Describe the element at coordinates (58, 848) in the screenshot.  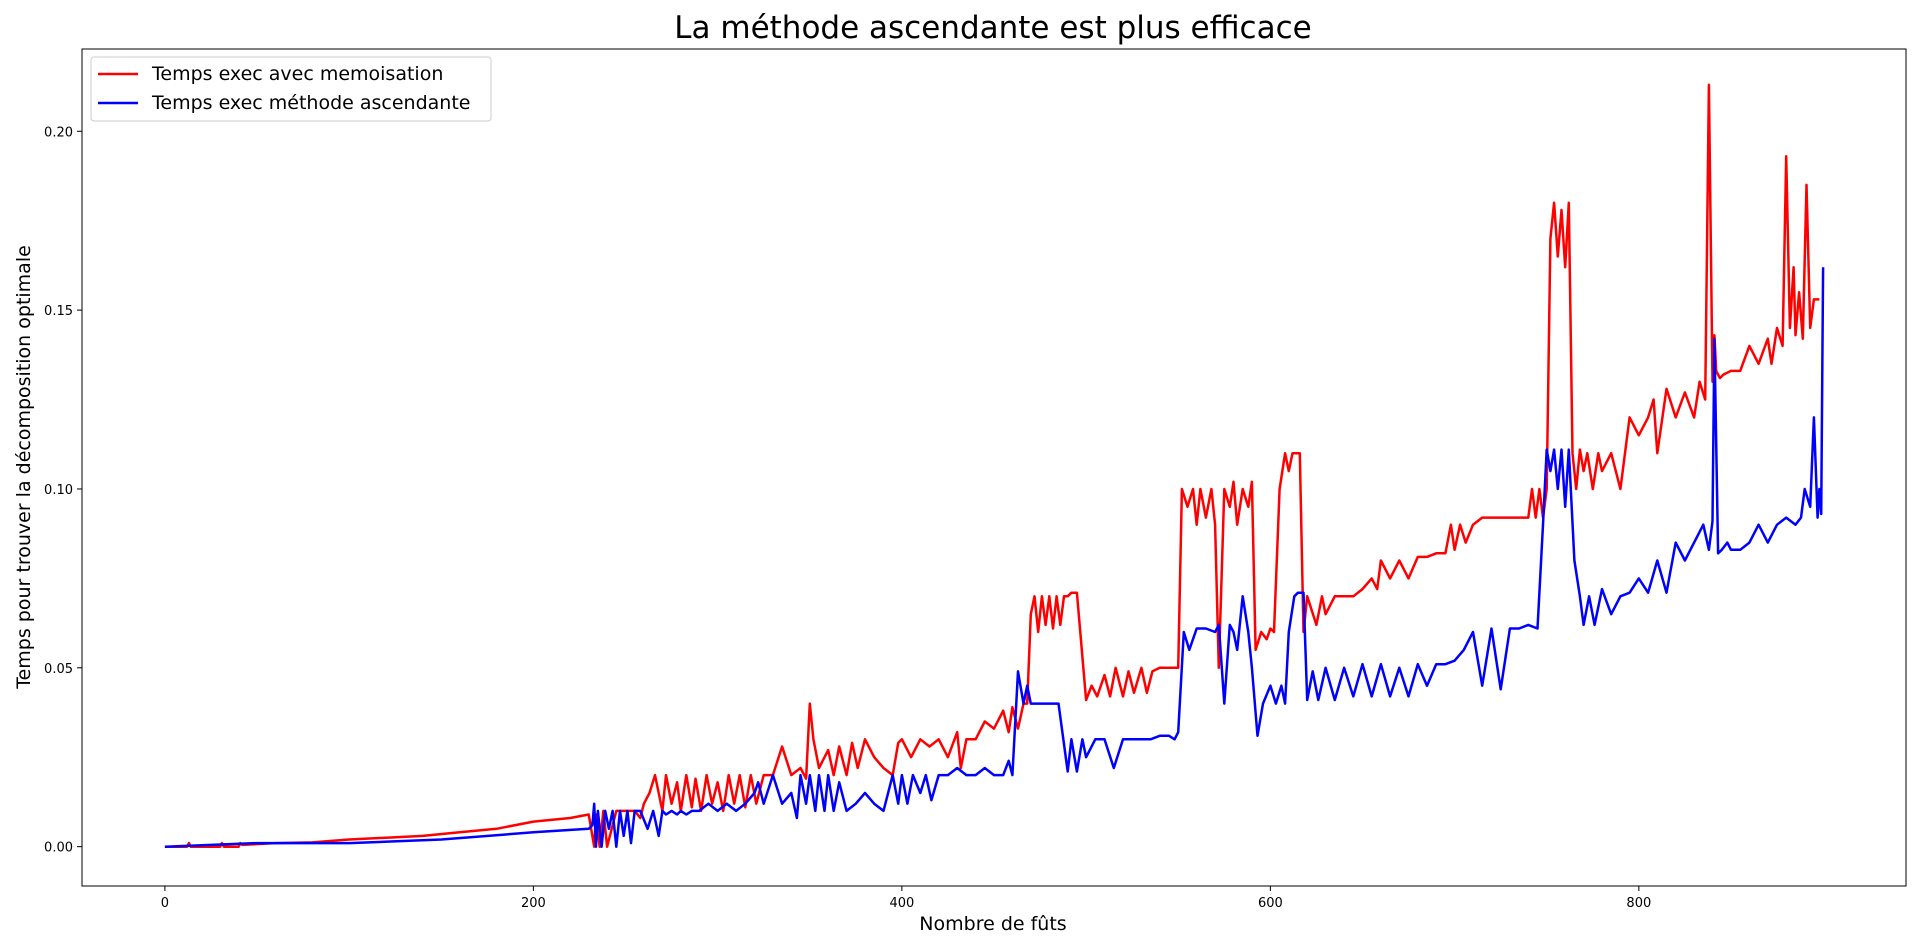
I see `y-tick-label: 0.00` at that location.